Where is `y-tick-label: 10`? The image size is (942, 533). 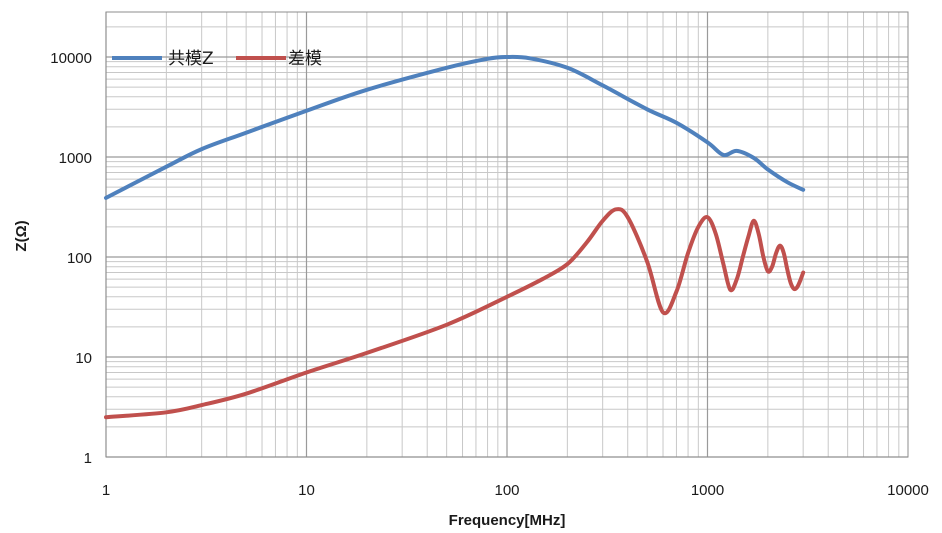
y-tick-label: 10 is located at coordinates (83, 358).